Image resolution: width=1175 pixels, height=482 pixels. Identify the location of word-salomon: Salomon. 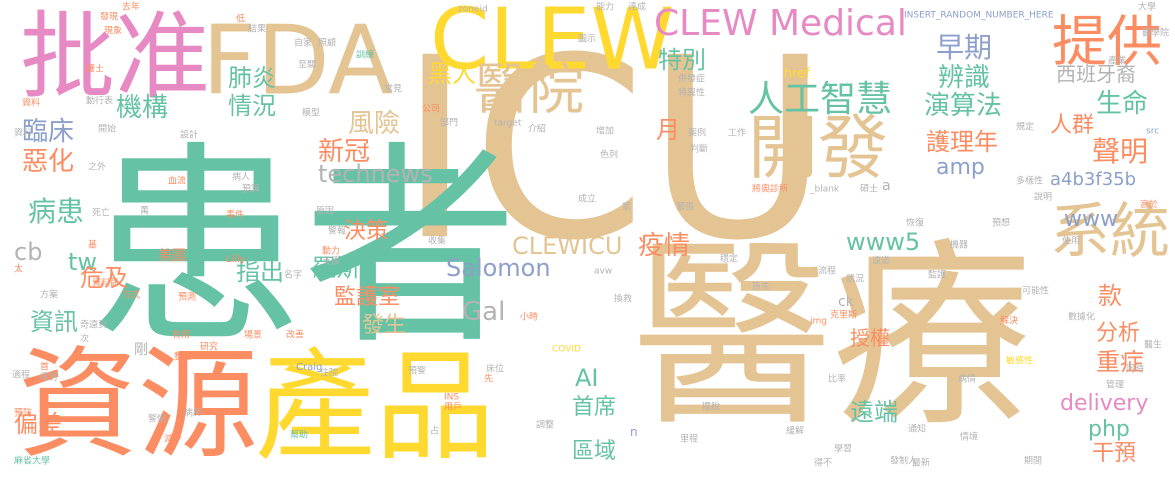
(498, 268).